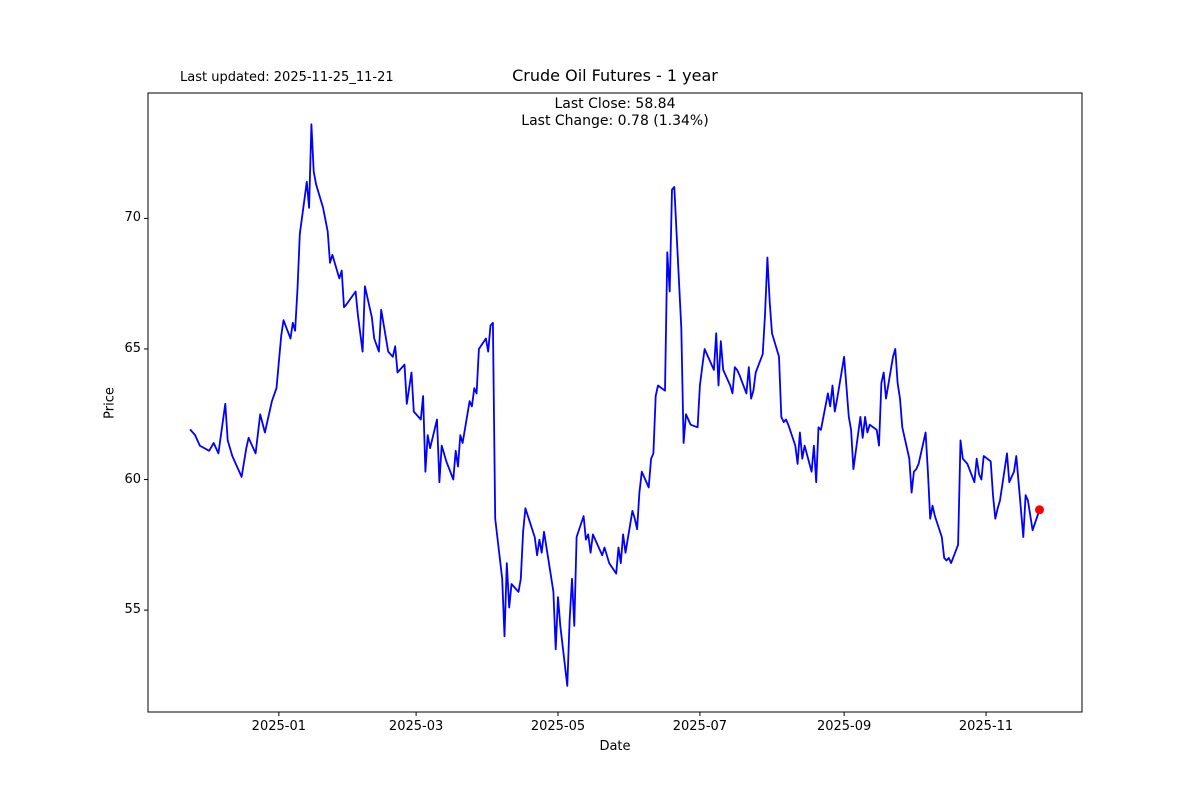 This screenshot has width=1200, height=800. What do you see at coordinates (132, 610) in the screenshot?
I see `y-tick-label: 55` at bounding box center [132, 610].